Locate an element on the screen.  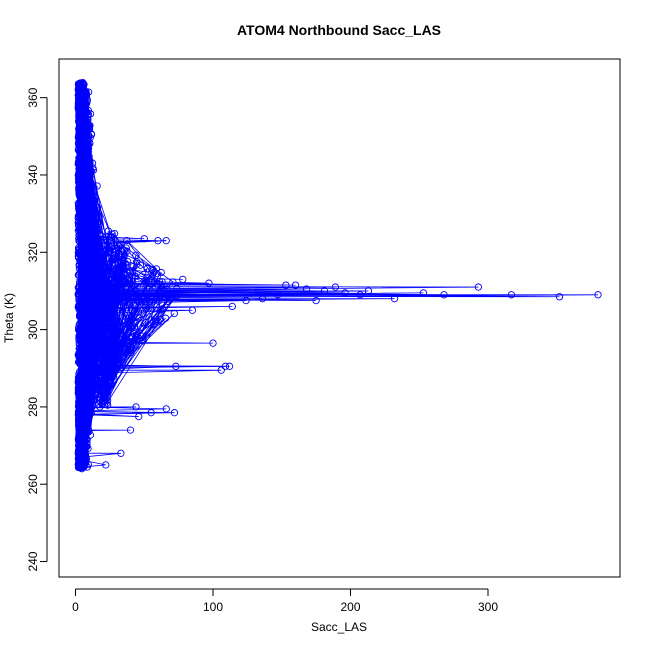
y-tick-label: 320 is located at coordinates (33, 252).